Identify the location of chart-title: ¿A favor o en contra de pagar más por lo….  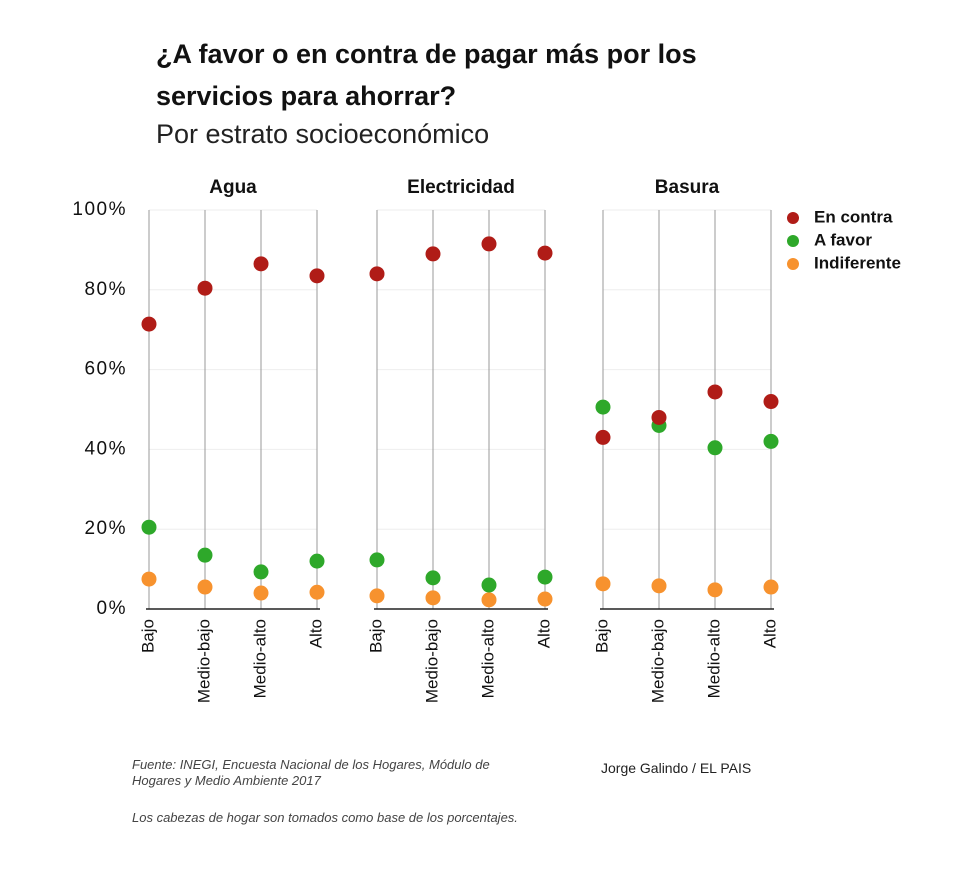
(426, 75).